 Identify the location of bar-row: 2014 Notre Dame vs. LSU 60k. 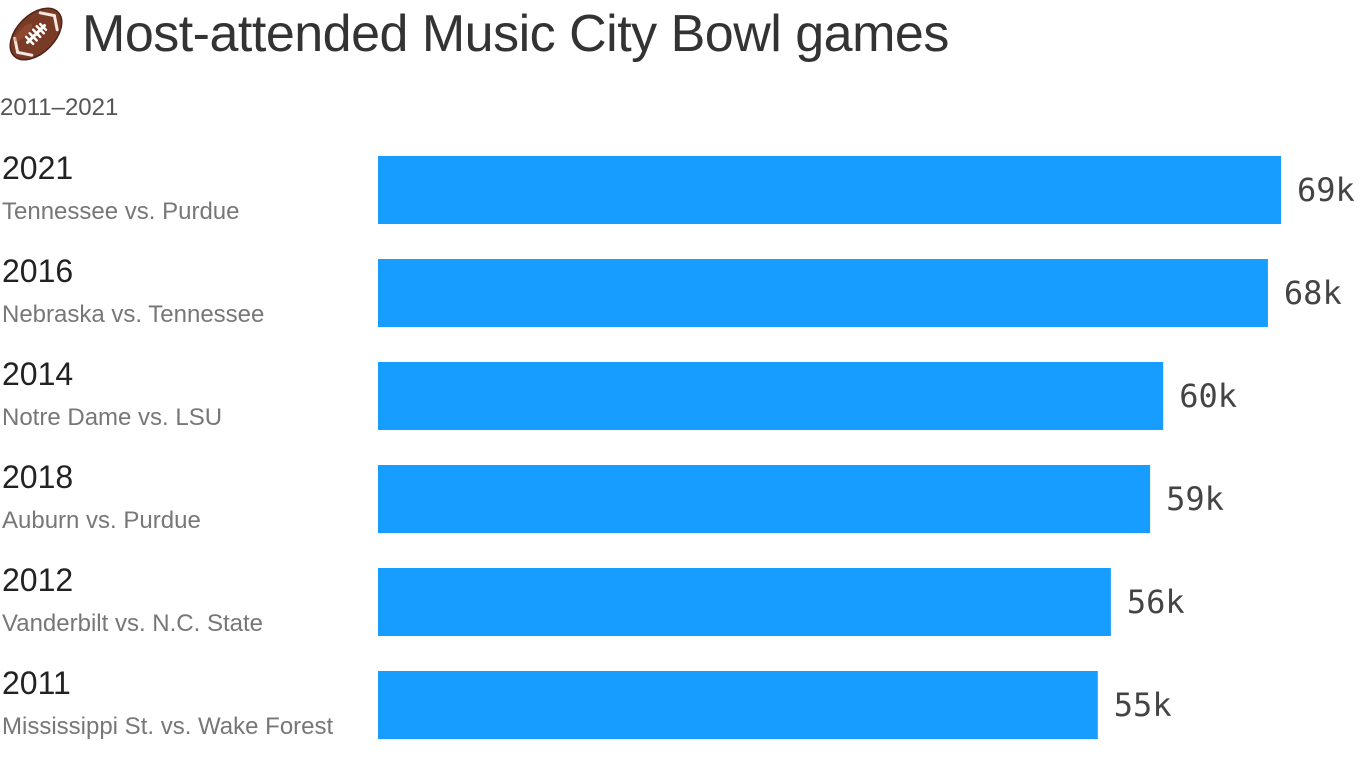
(619, 393).